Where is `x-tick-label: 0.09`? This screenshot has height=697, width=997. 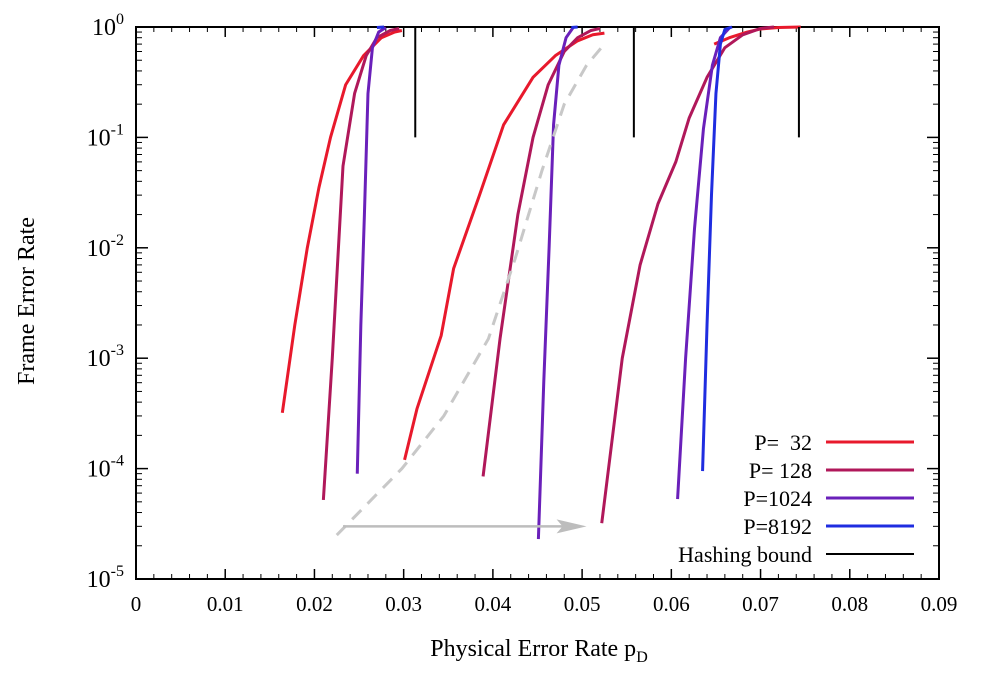 x-tick-label: 0.09 is located at coordinates (939, 604).